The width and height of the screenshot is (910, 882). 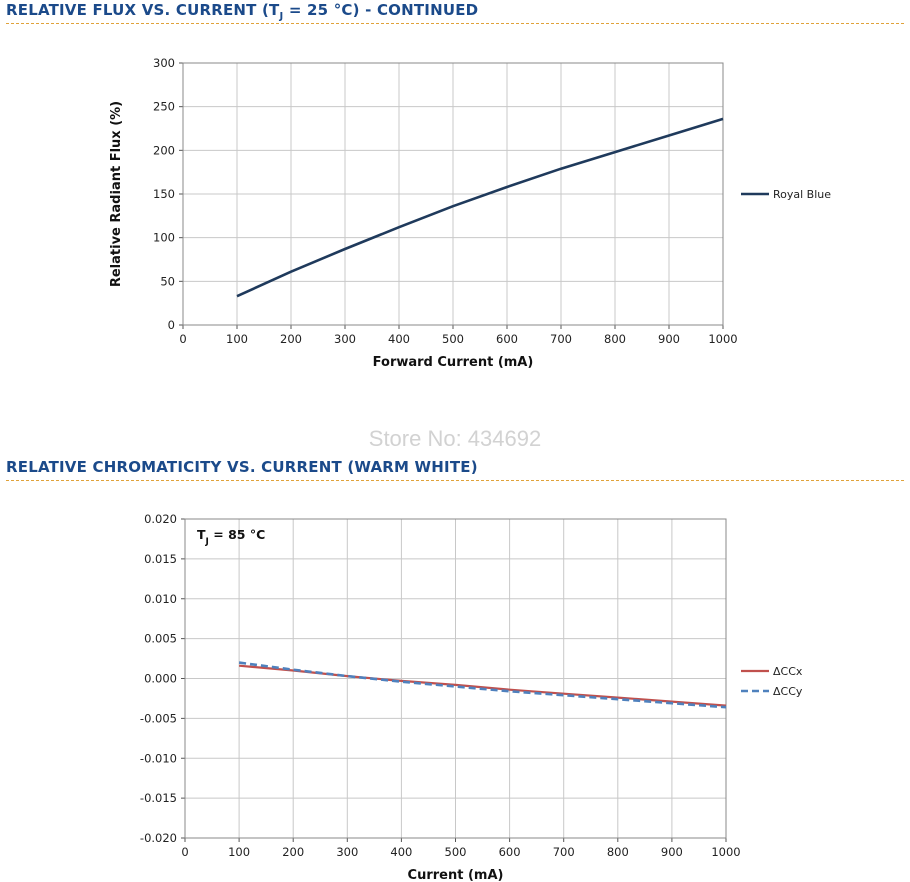 I want to click on legend-label: Royal Blue, so click(x=802, y=194).